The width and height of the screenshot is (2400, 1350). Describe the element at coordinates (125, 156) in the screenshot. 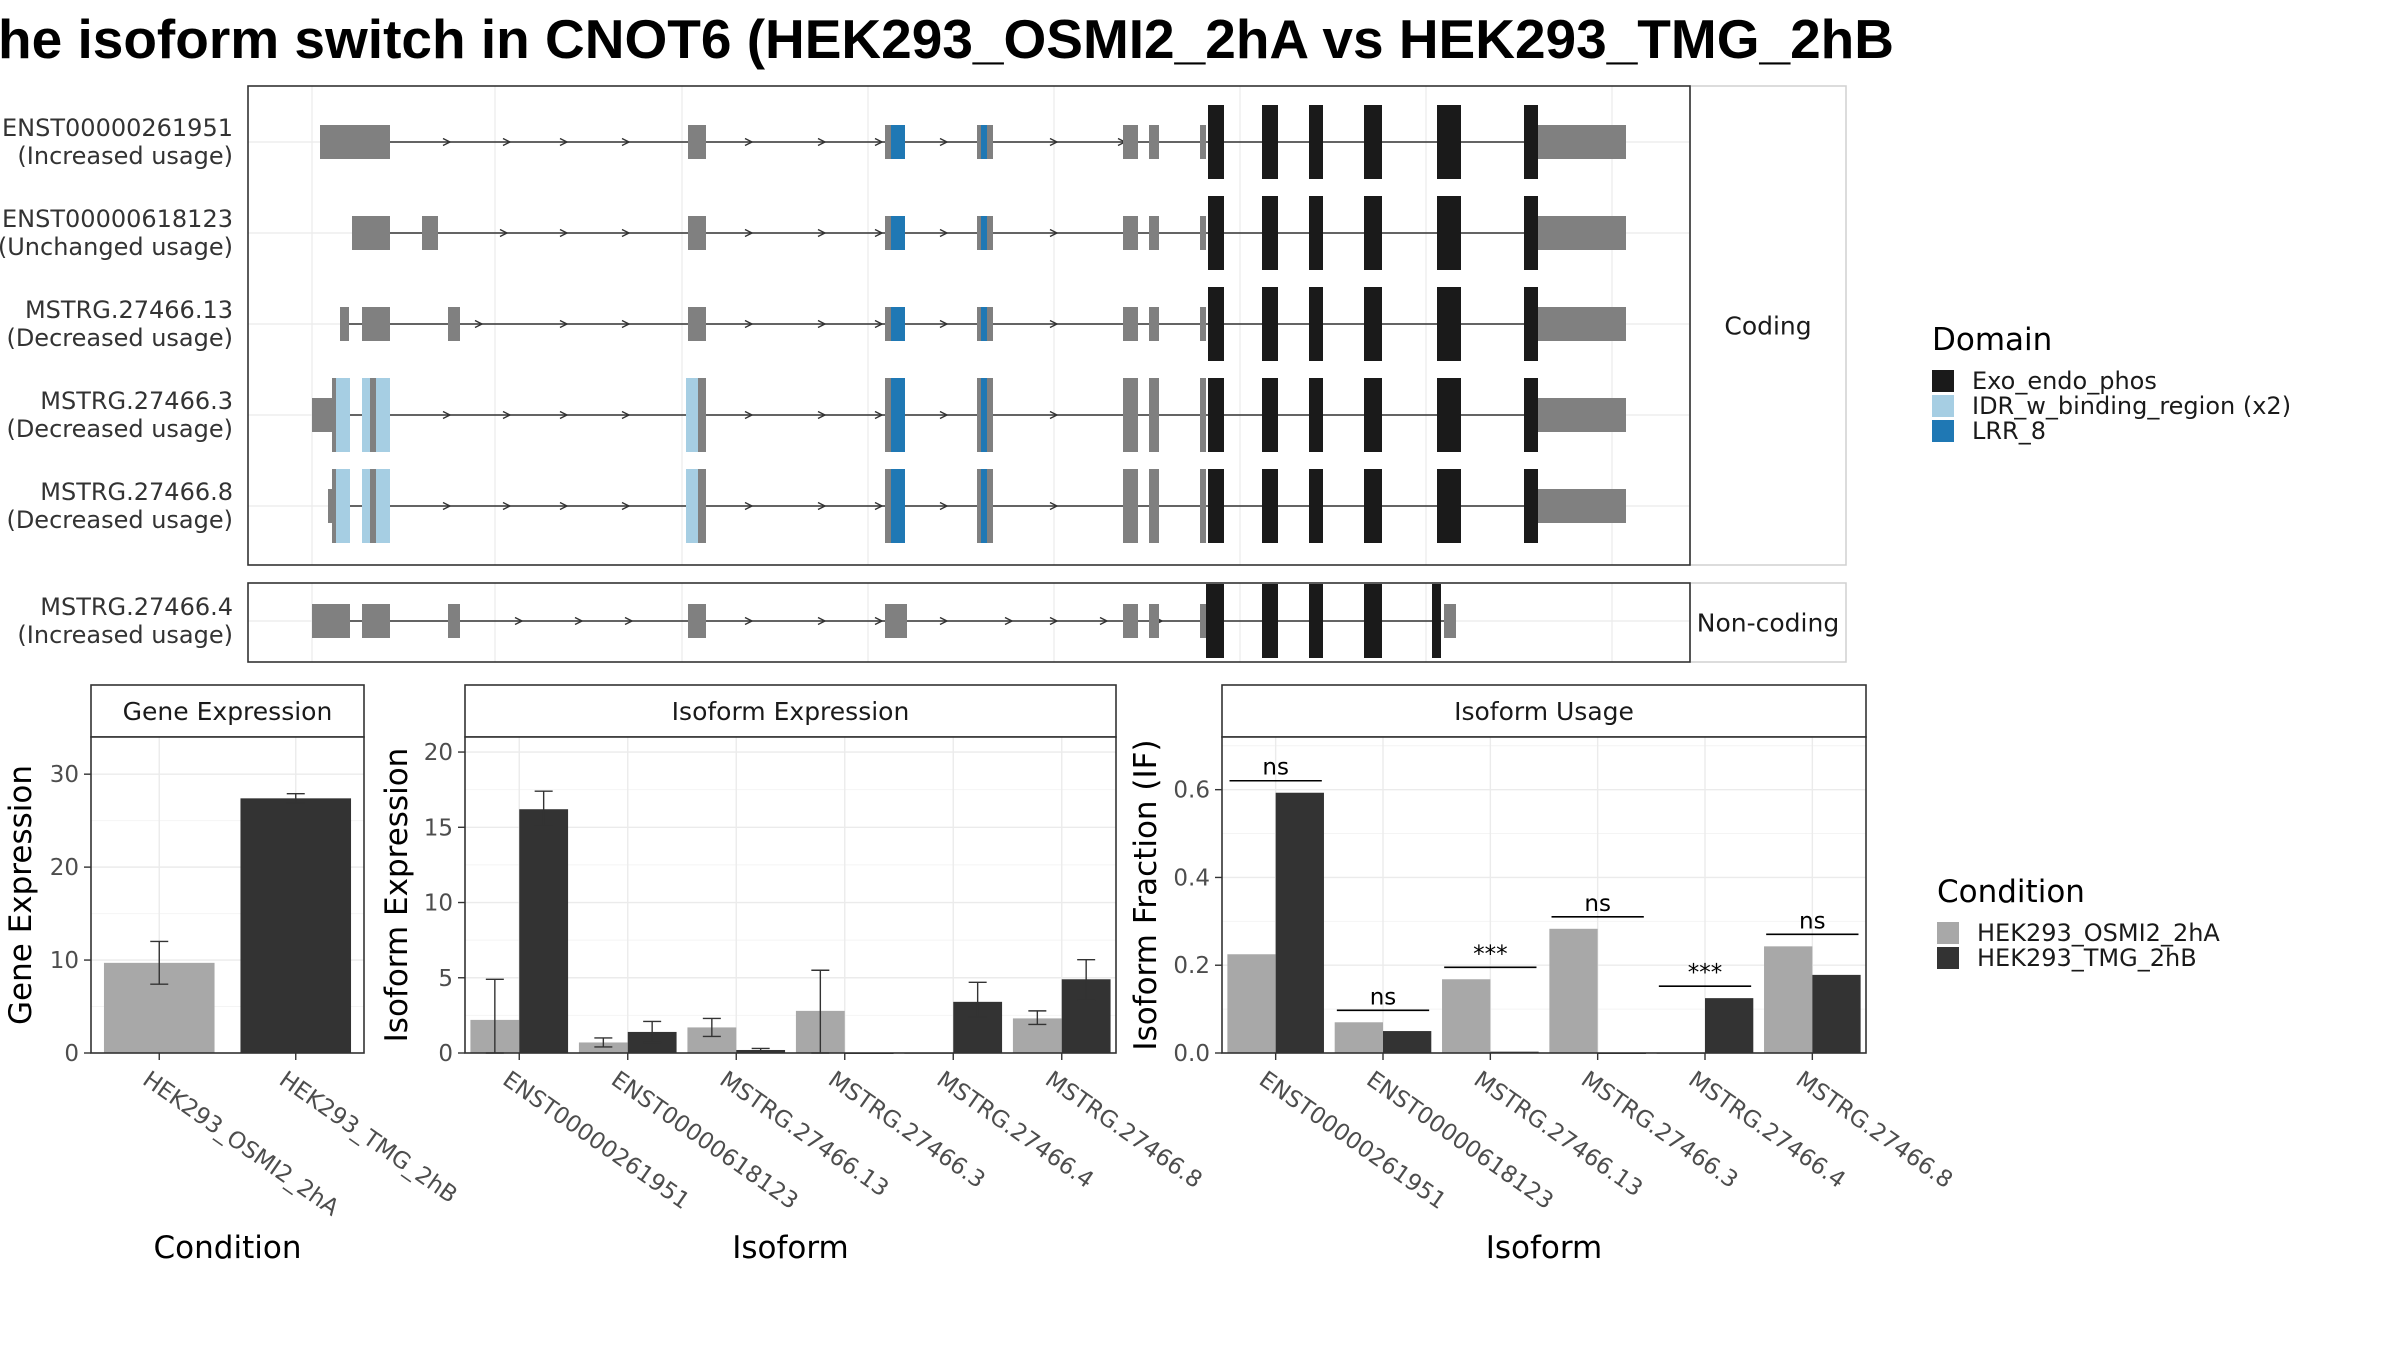

I see `isoform-usage-label: (Increased usage)` at that location.